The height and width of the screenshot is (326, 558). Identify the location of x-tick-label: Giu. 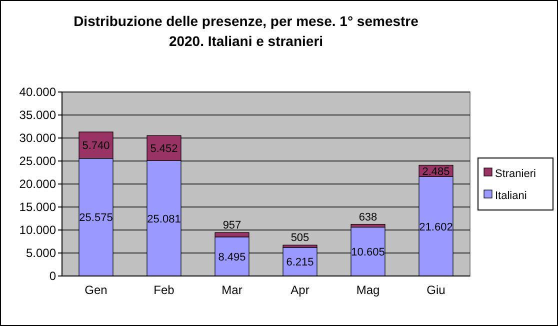
(436, 290).